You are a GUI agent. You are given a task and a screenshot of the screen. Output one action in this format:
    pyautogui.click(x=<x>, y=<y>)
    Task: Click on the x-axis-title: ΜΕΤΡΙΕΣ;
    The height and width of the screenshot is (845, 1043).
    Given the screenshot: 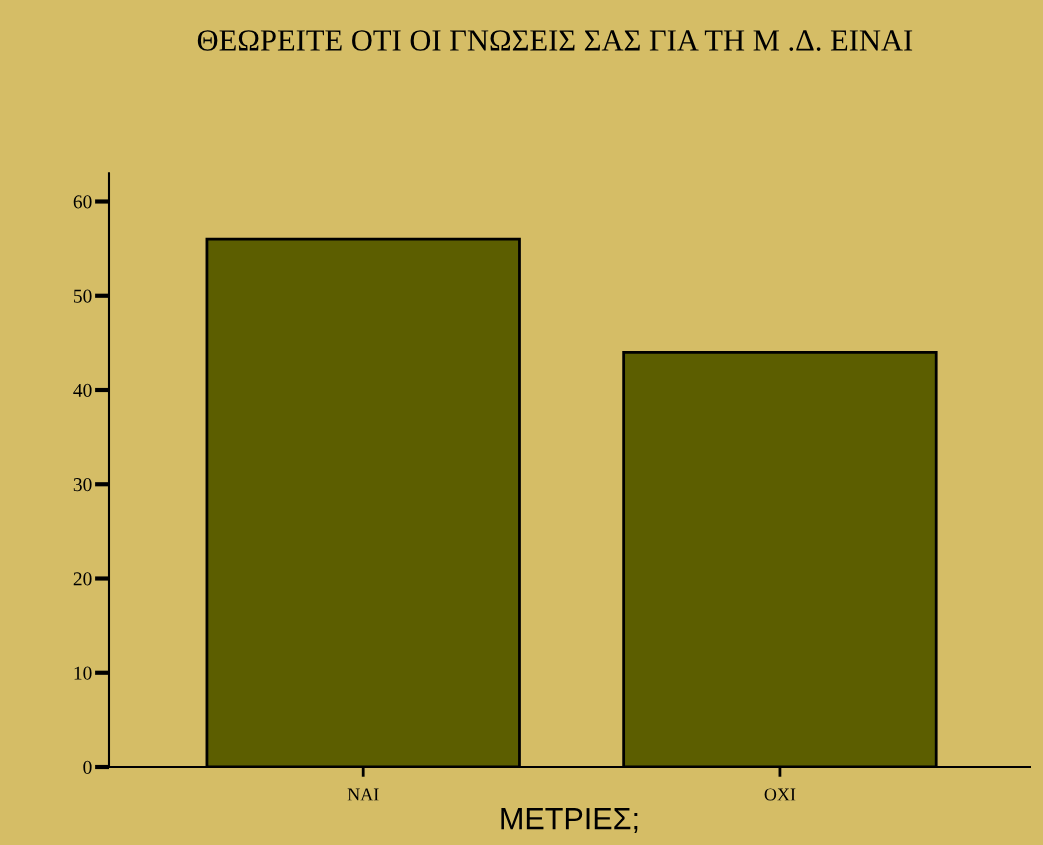 What is the action you would take?
    pyautogui.click(x=569, y=821)
    